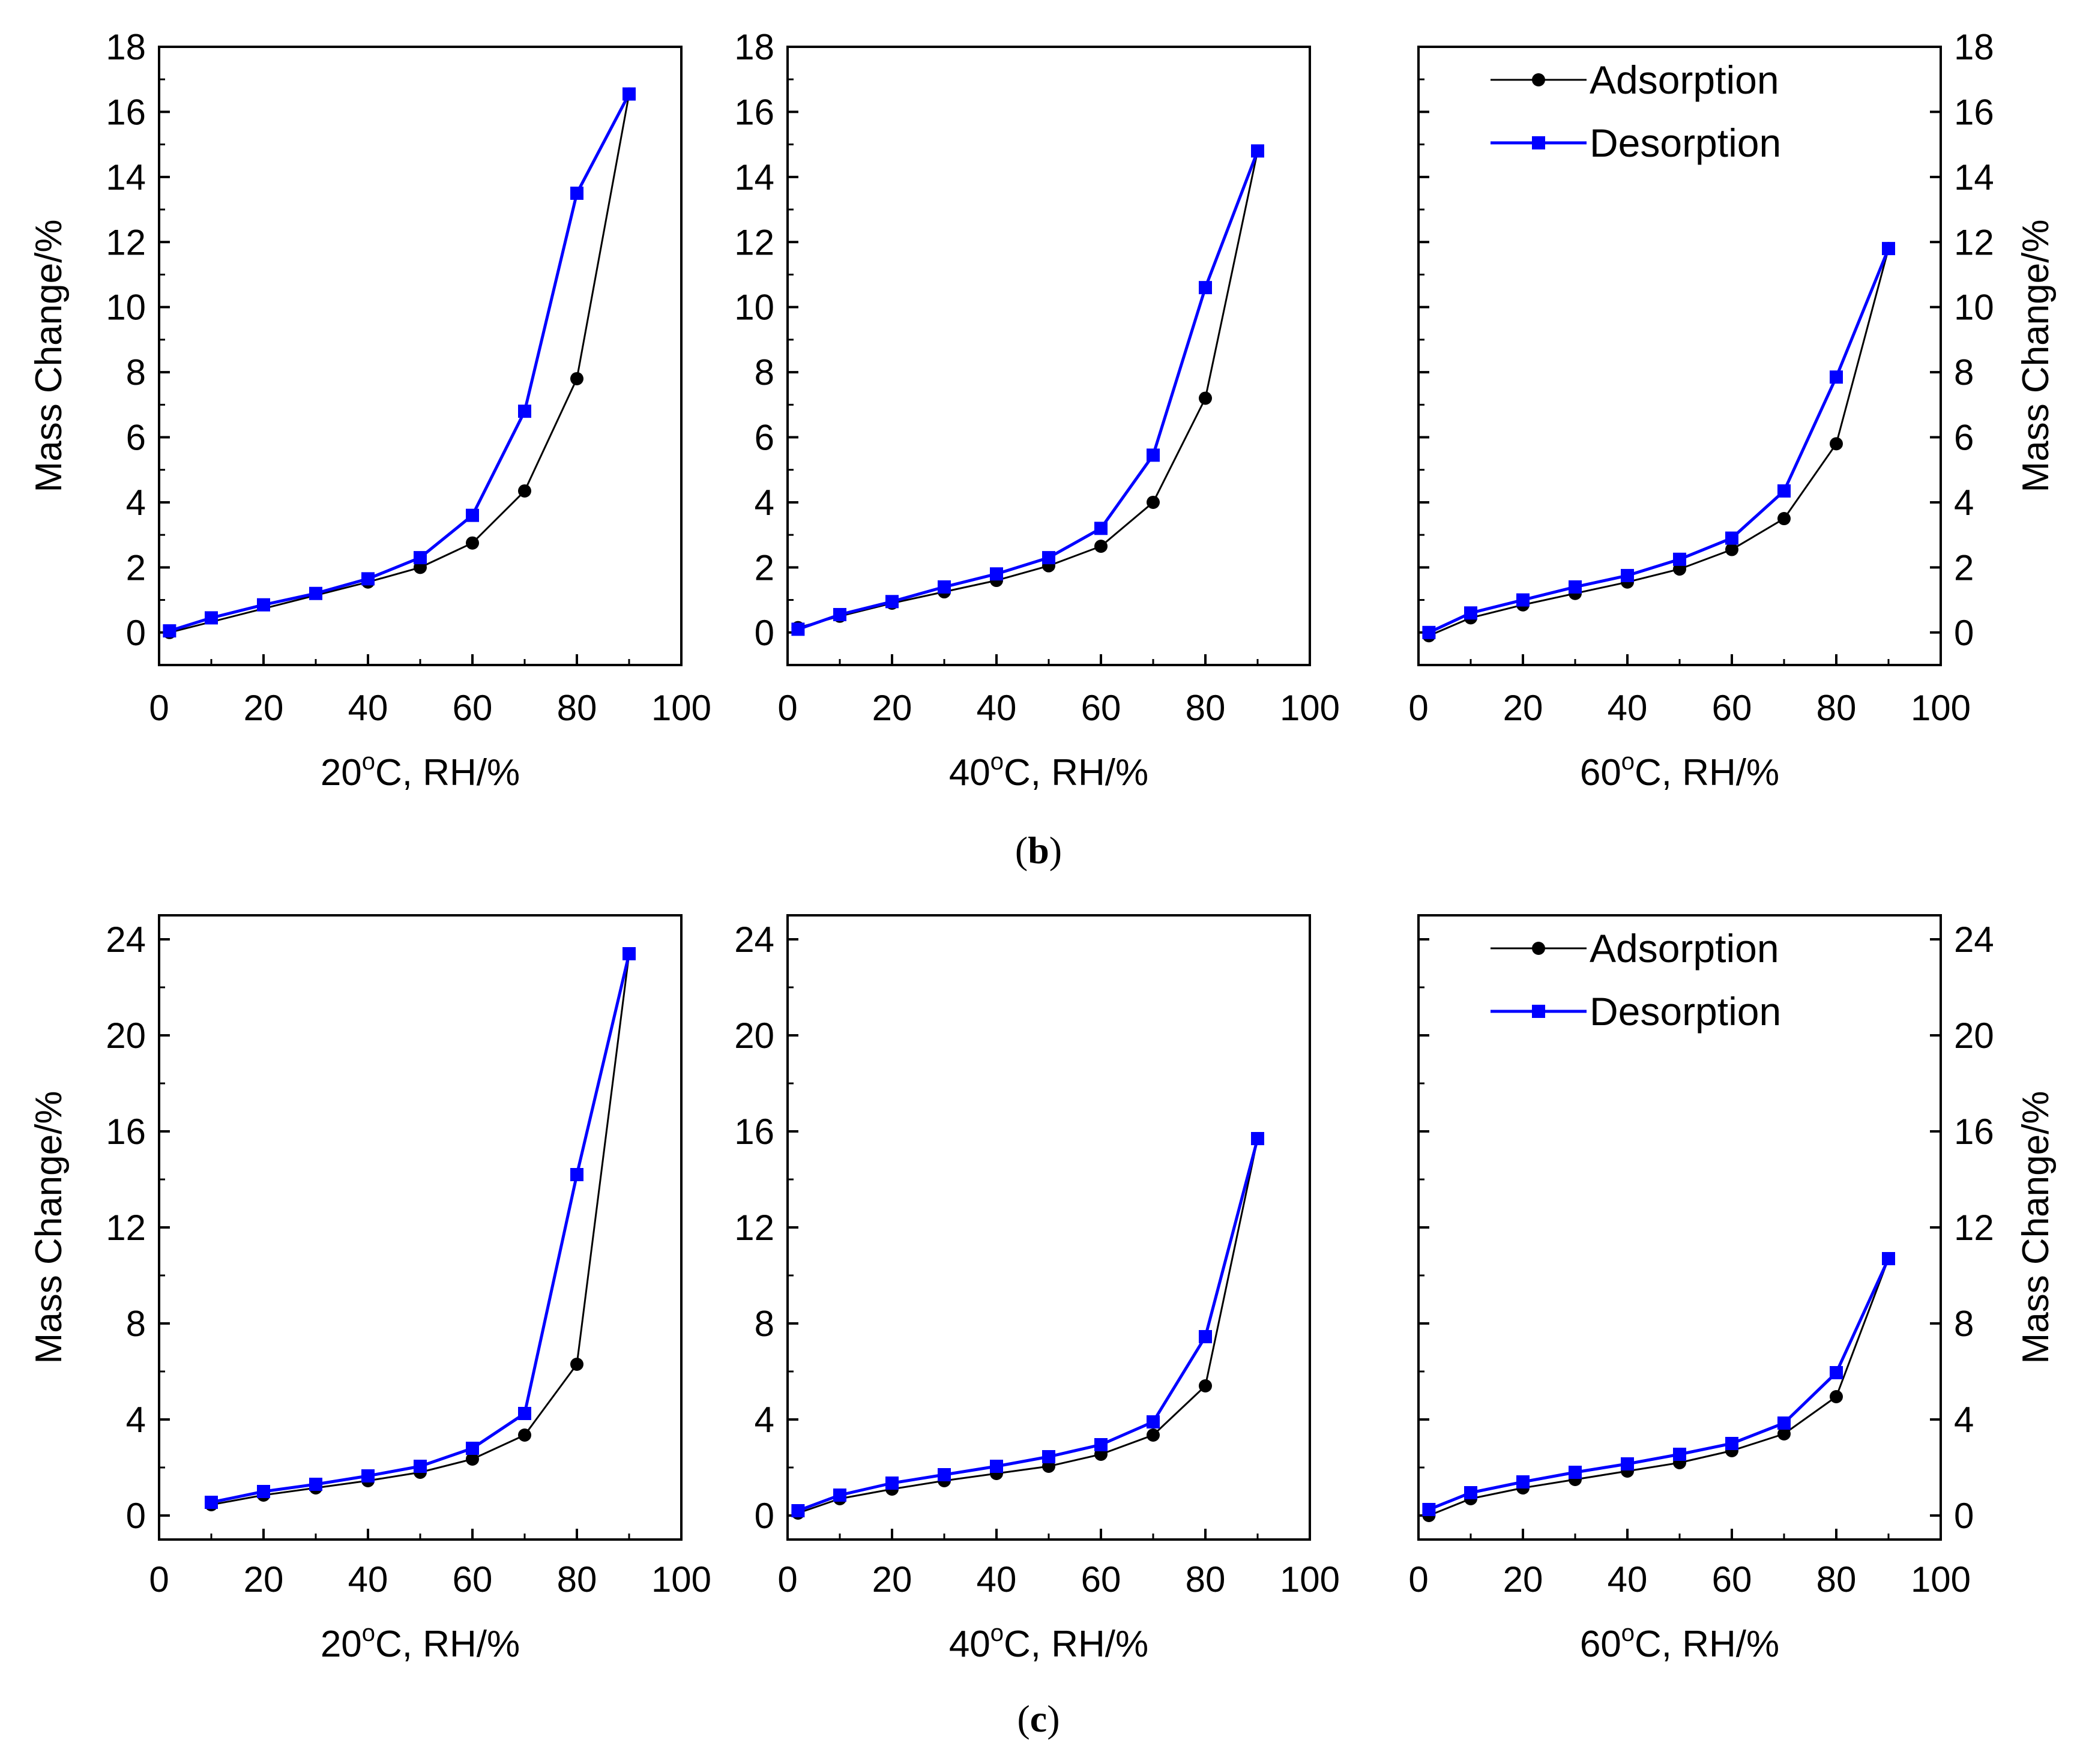  Describe the element at coordinates (1685, 143) in the screenshot. I see `legend-desorption-label: Desorption` at that location.